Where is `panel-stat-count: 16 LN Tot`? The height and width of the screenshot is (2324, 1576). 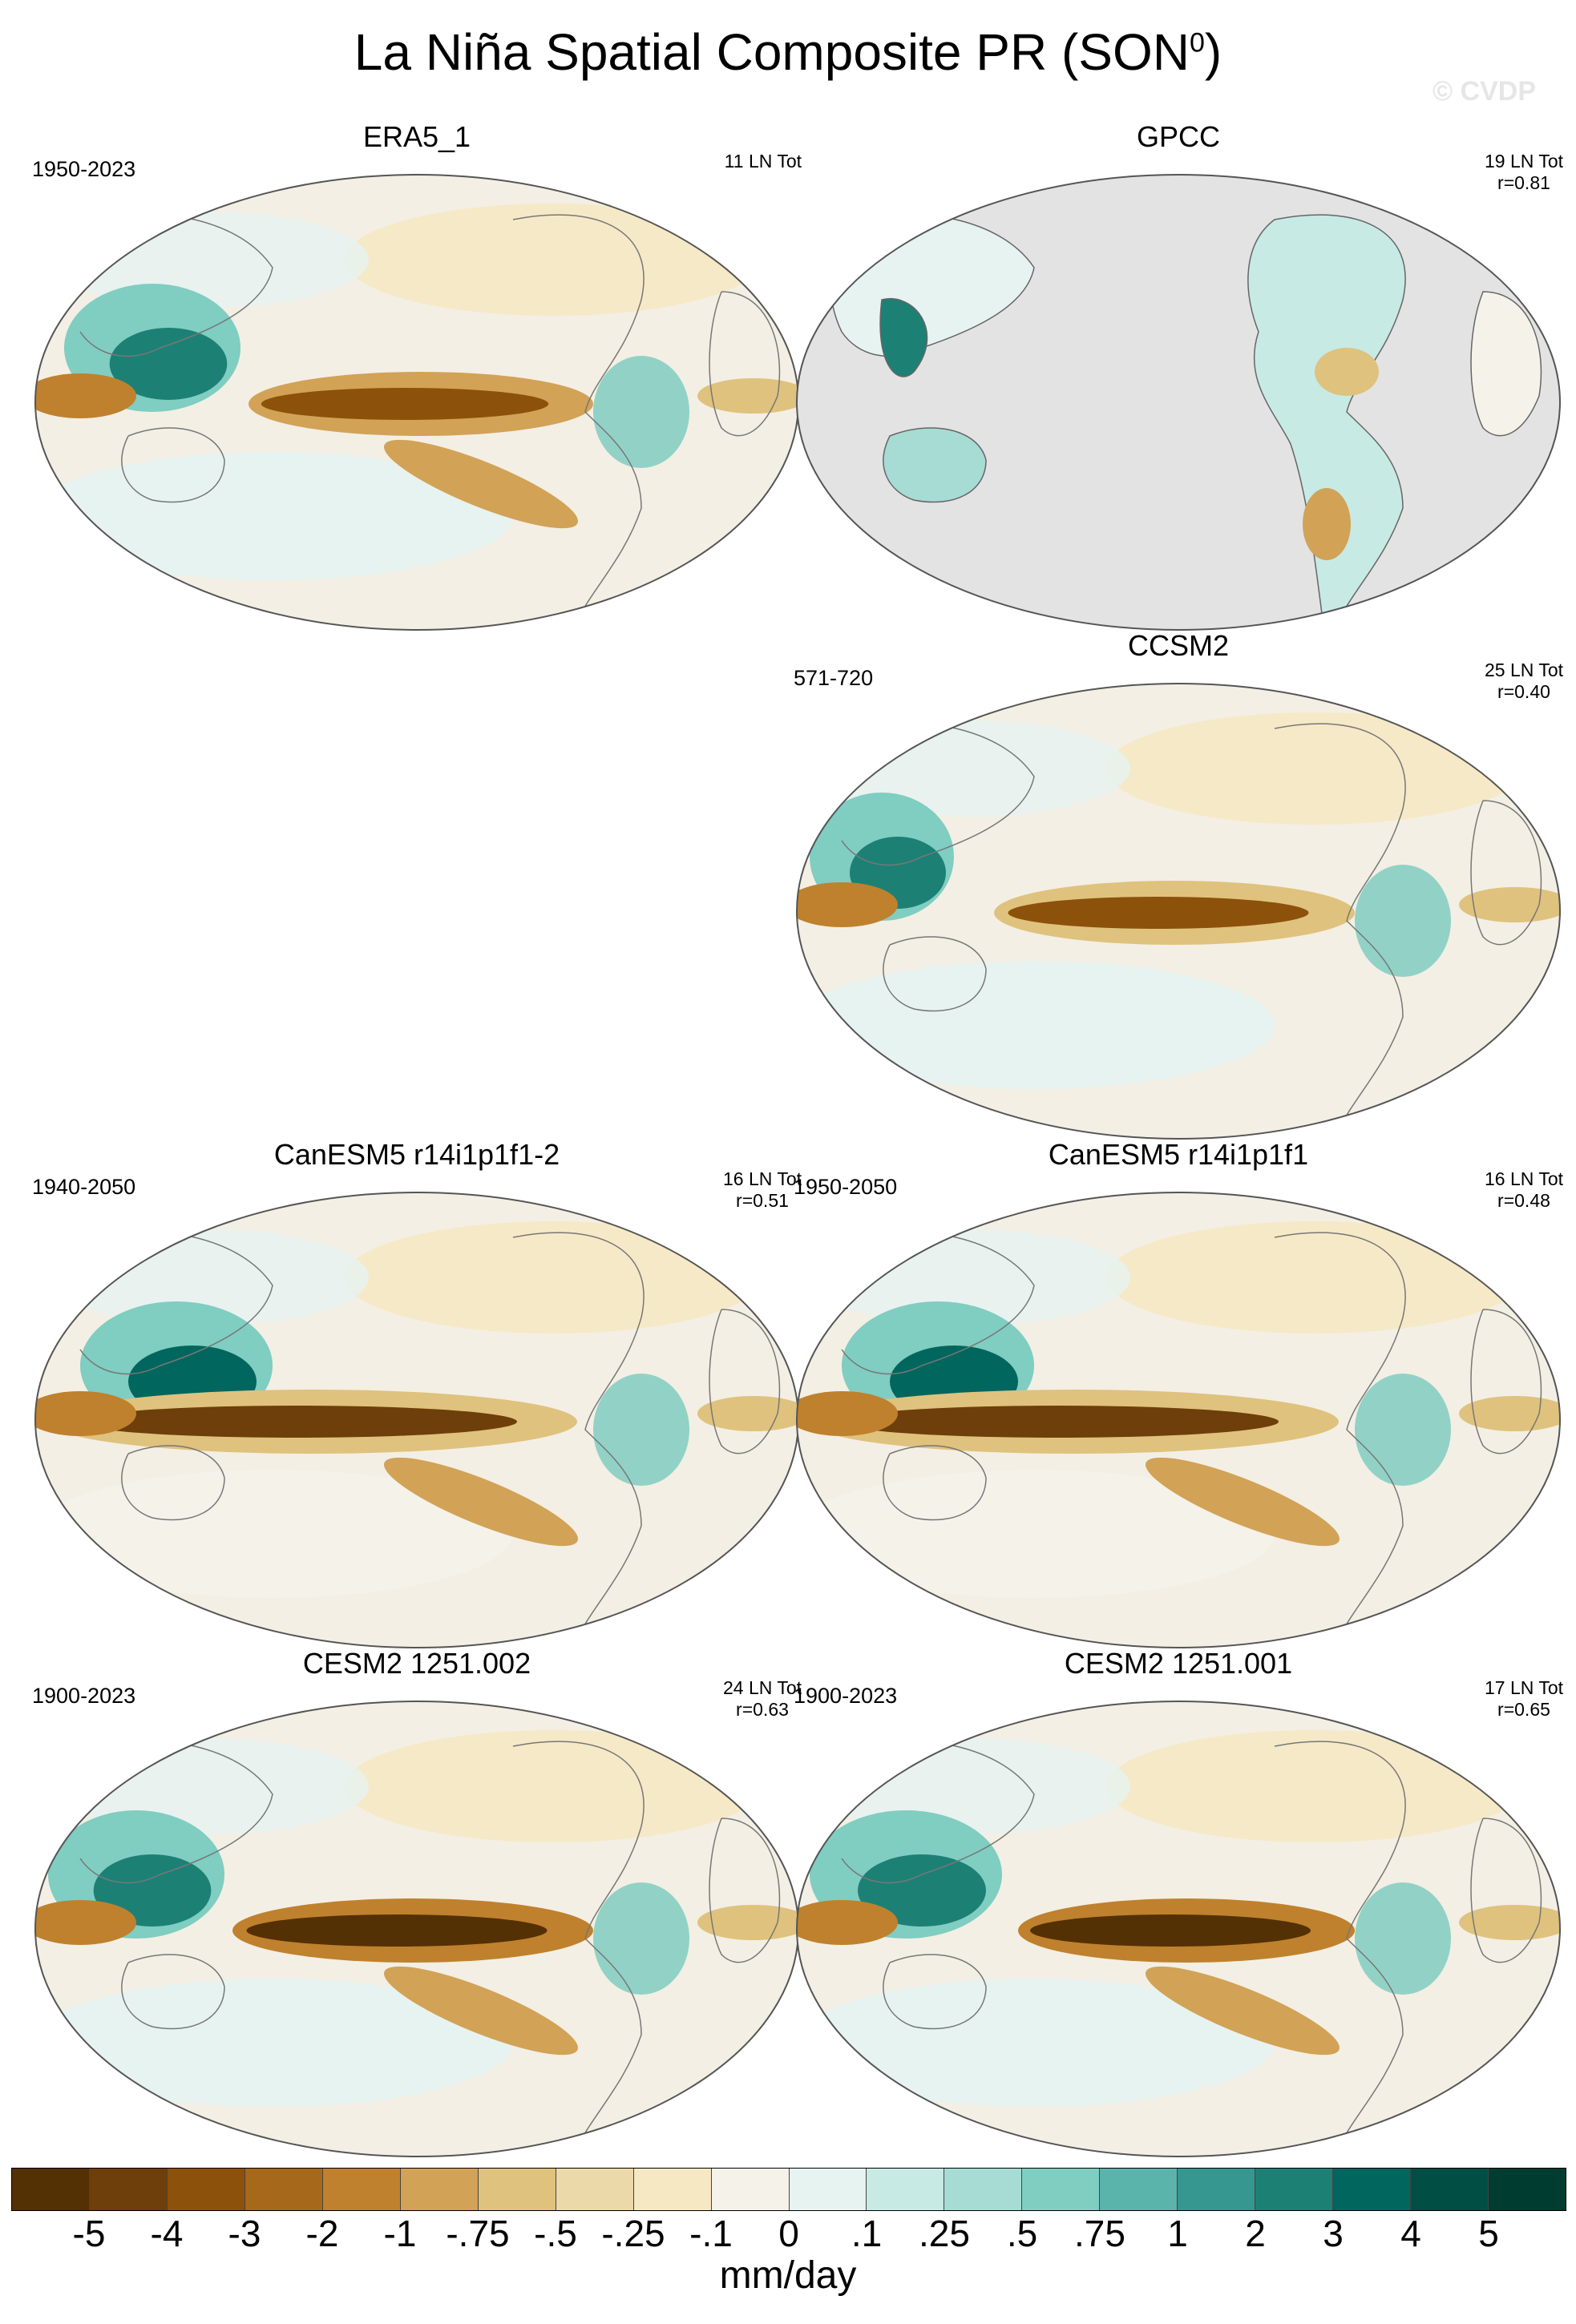
panel-stat-count: 16 LN Tot is located at coordinates (1523, 1178).